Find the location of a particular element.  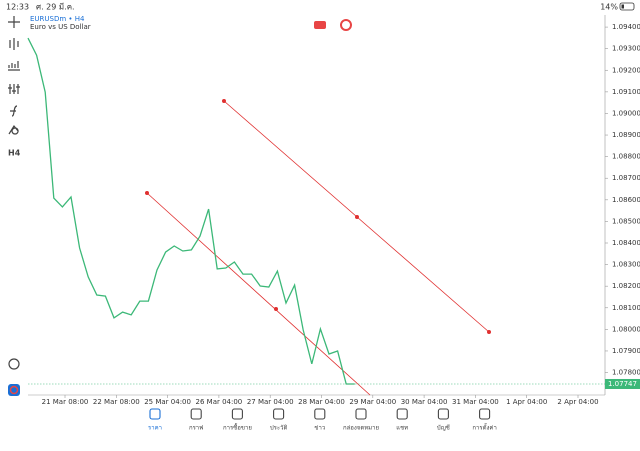

tab-label: การตั้งค่า is located at coordinates (484, 427).